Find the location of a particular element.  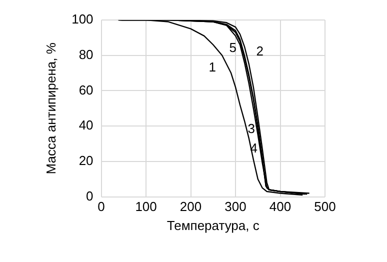

x-tick-label: 500 is located at coordinates (325, 206).